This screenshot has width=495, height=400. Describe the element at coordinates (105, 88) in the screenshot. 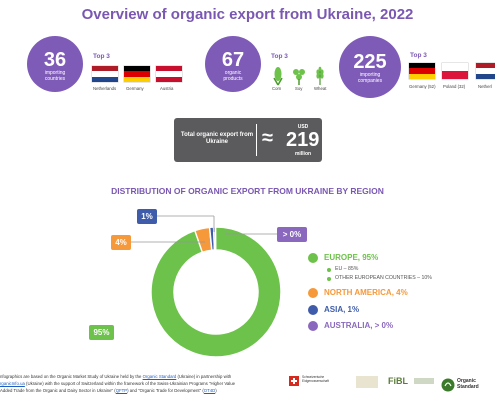

I see `country-label: Netherlands` at that location.